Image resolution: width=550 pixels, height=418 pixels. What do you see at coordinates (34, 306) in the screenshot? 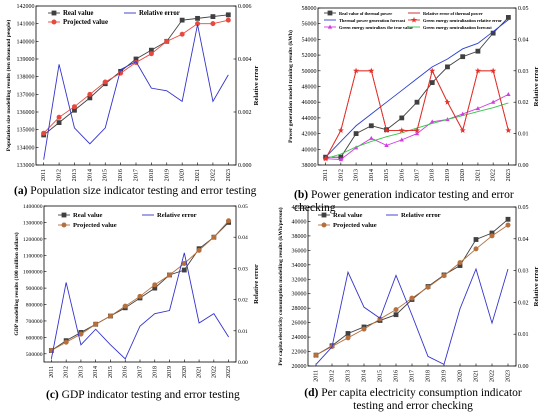
I see `y-left-tick-label: 800000` at bounding box center [34, 306].